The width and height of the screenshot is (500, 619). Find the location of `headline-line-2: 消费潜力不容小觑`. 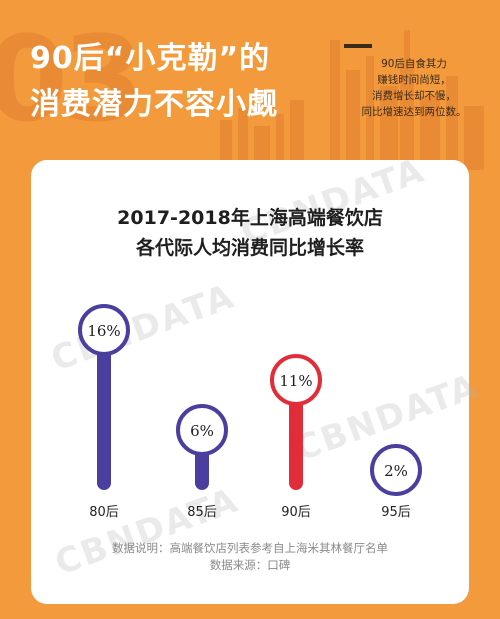

headline-line-2: 消费潜力不容小觑 is located at coordinates (154, 104).